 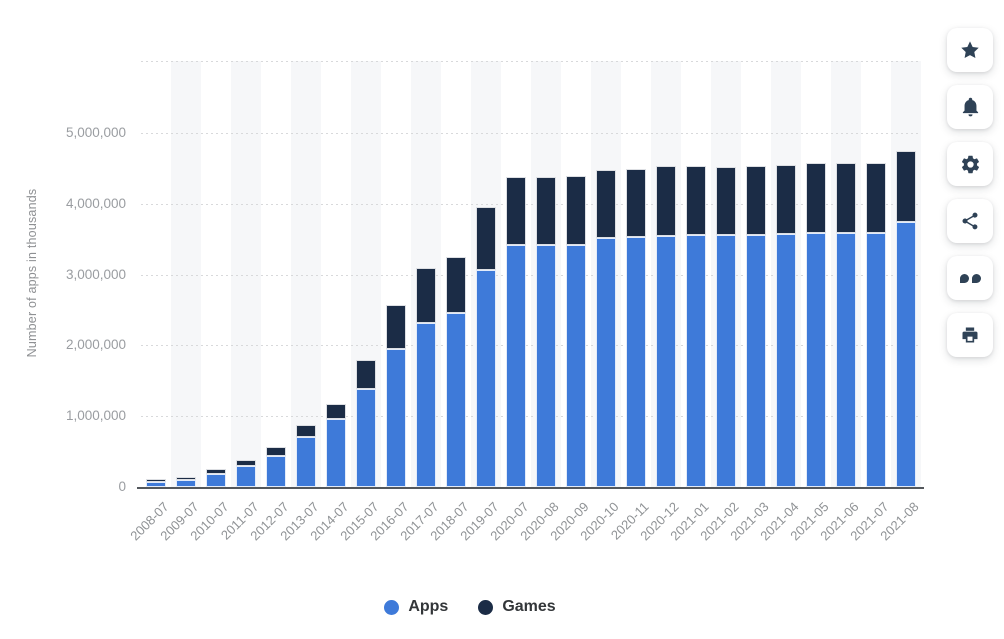 I want to click on legend-label-apps: Apps, so click(x=428, y=606).